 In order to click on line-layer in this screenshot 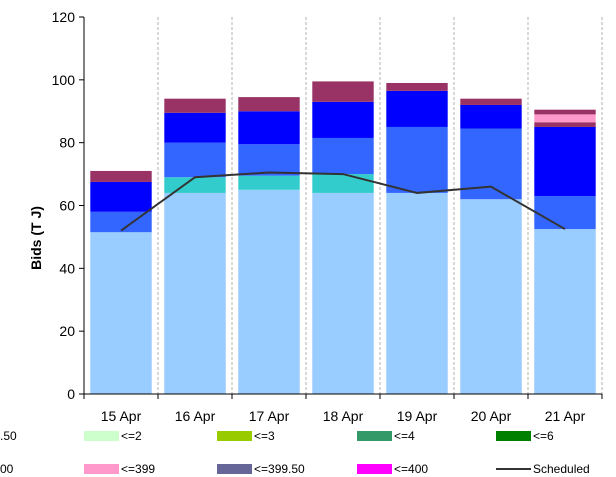, I will do `click(343, 201)`.